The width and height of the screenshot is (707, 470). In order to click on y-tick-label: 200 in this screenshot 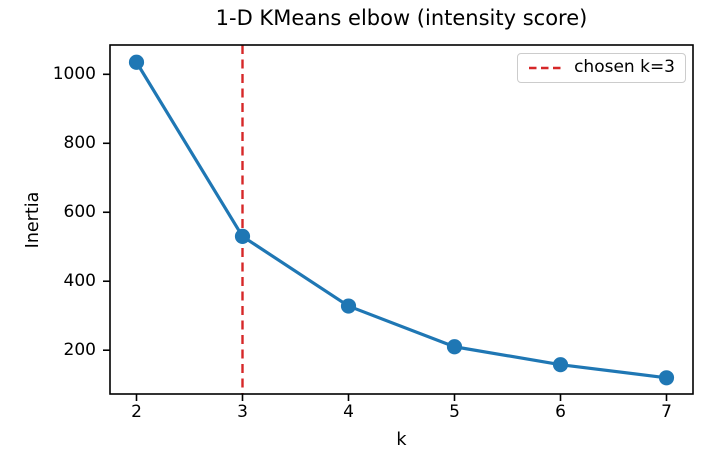, I will do `click(79, 350)`.